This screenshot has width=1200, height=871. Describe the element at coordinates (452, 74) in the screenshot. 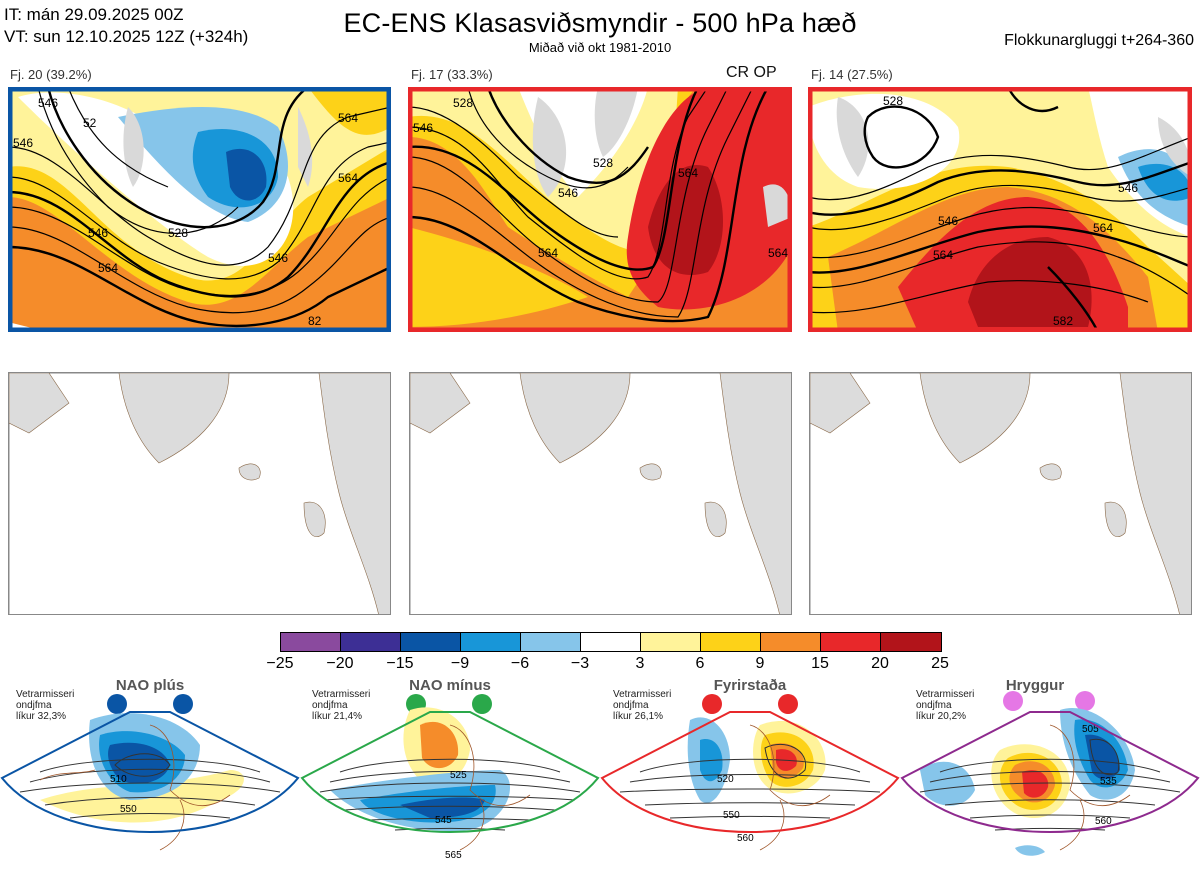

I see `cluster-2-label: Fj. 17 (33.3%)` at that location.